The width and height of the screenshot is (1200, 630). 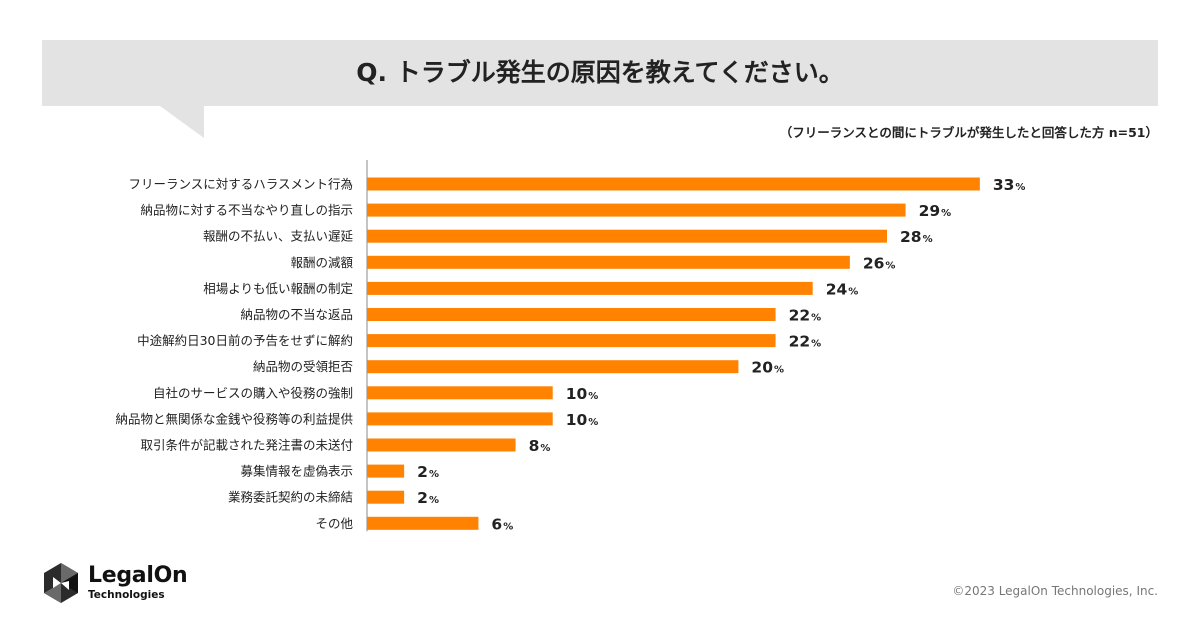 I want to click on logo-name: LegalOn, so click(x=138, y=575).